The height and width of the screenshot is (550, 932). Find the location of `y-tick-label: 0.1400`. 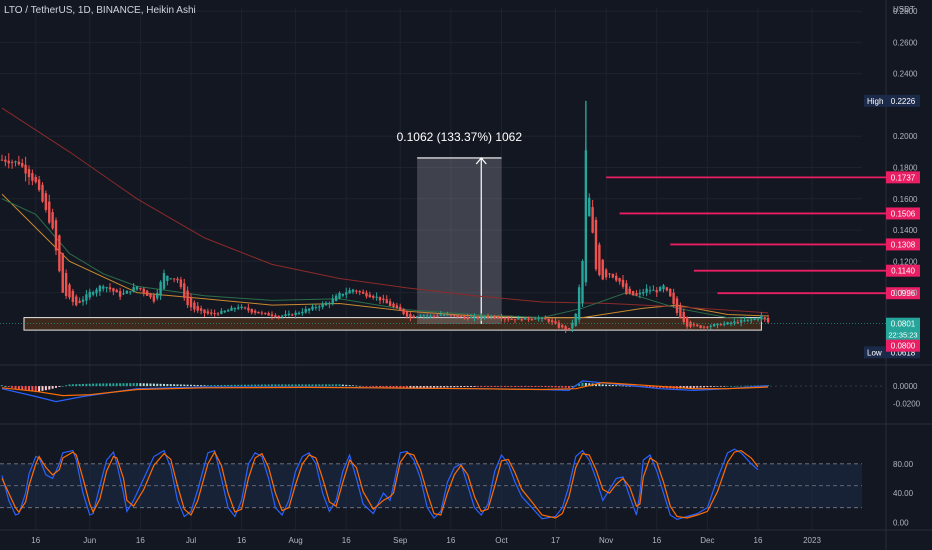

y-tick-label: 0.1400 is located at coordinates (905, 230).